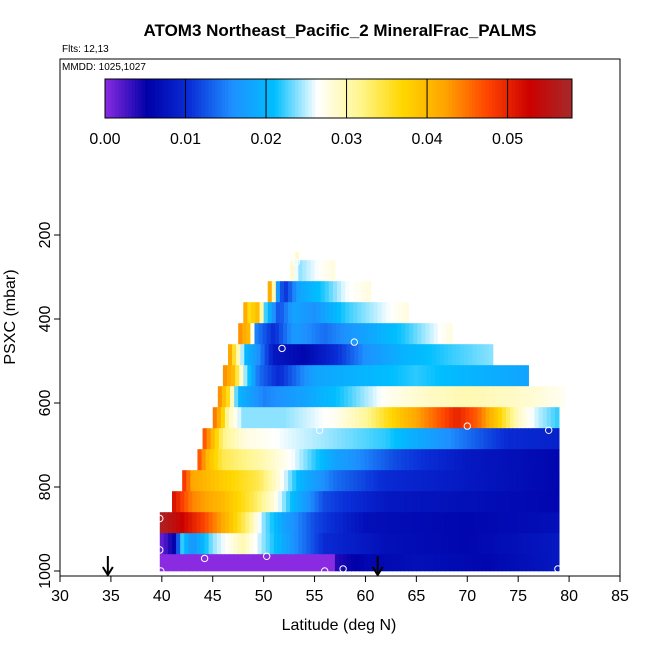  Describe the element at coordinates (339, 625) in the screenshot. I see `x-axis-label: Latitude (deg N)` at that location.